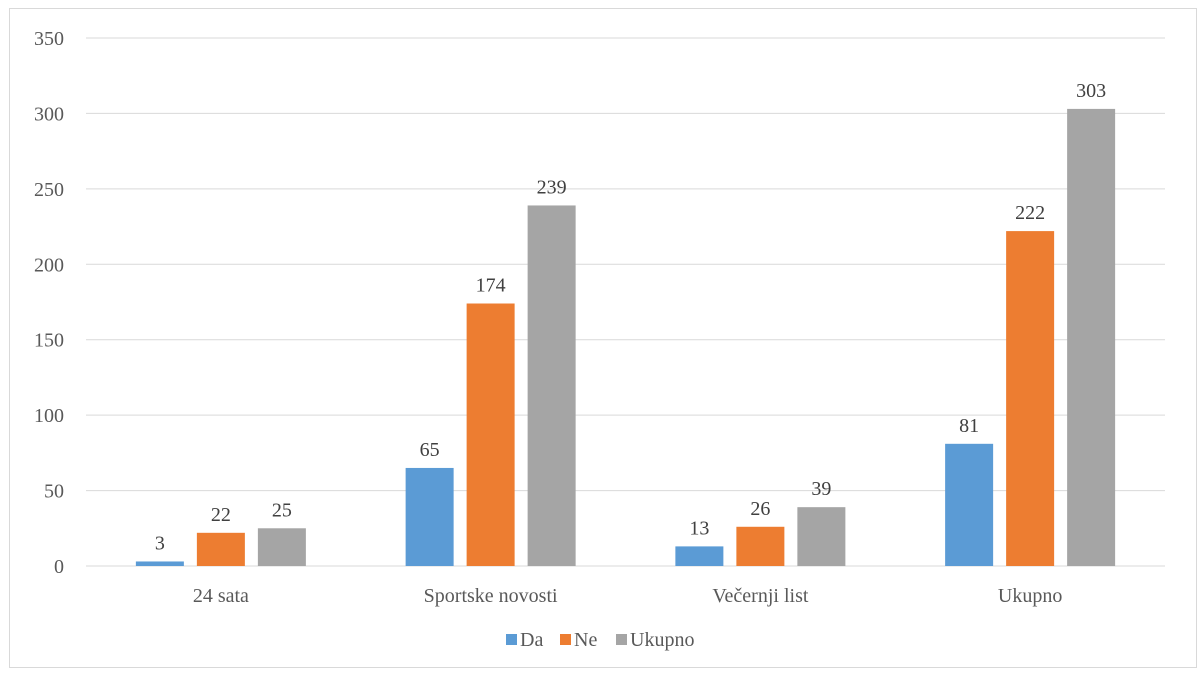  I want to click on data-label: 174, so click(491, 286).